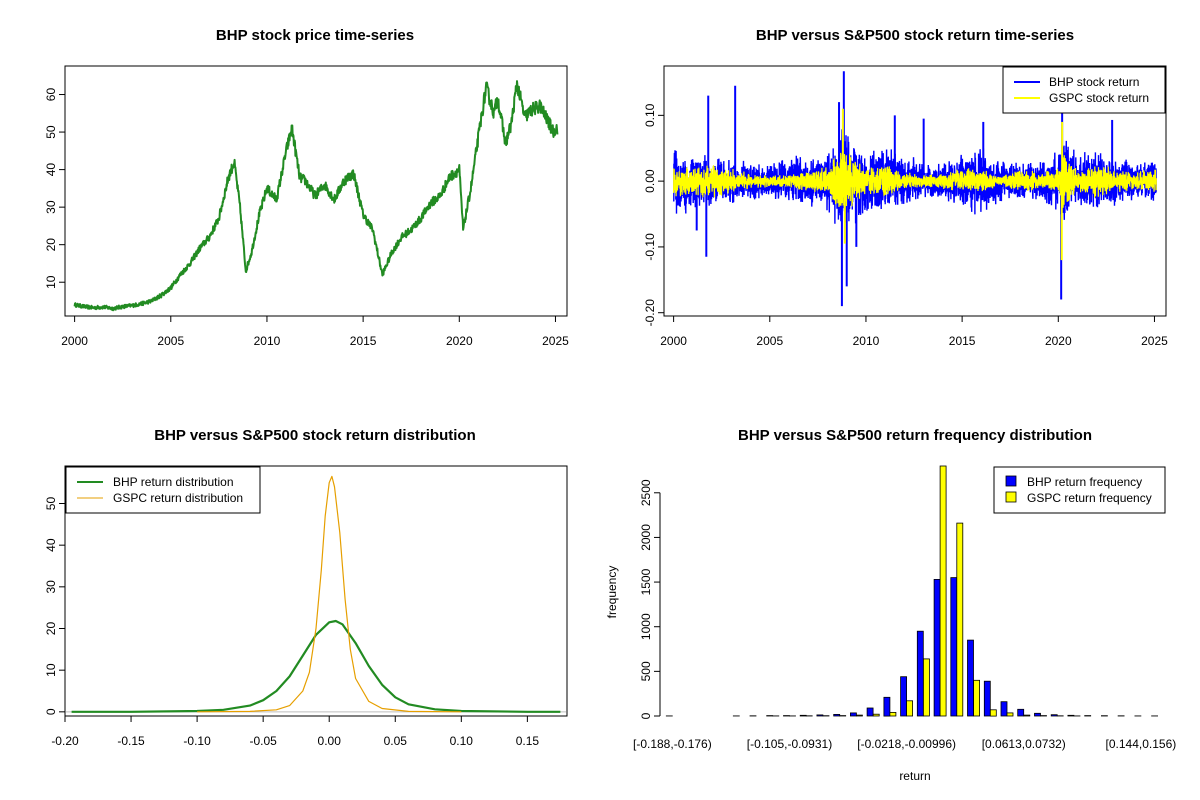 This screenshot has width=1200, height=800. I want to click on x-tick-label: -0.15, so click(131, 741).